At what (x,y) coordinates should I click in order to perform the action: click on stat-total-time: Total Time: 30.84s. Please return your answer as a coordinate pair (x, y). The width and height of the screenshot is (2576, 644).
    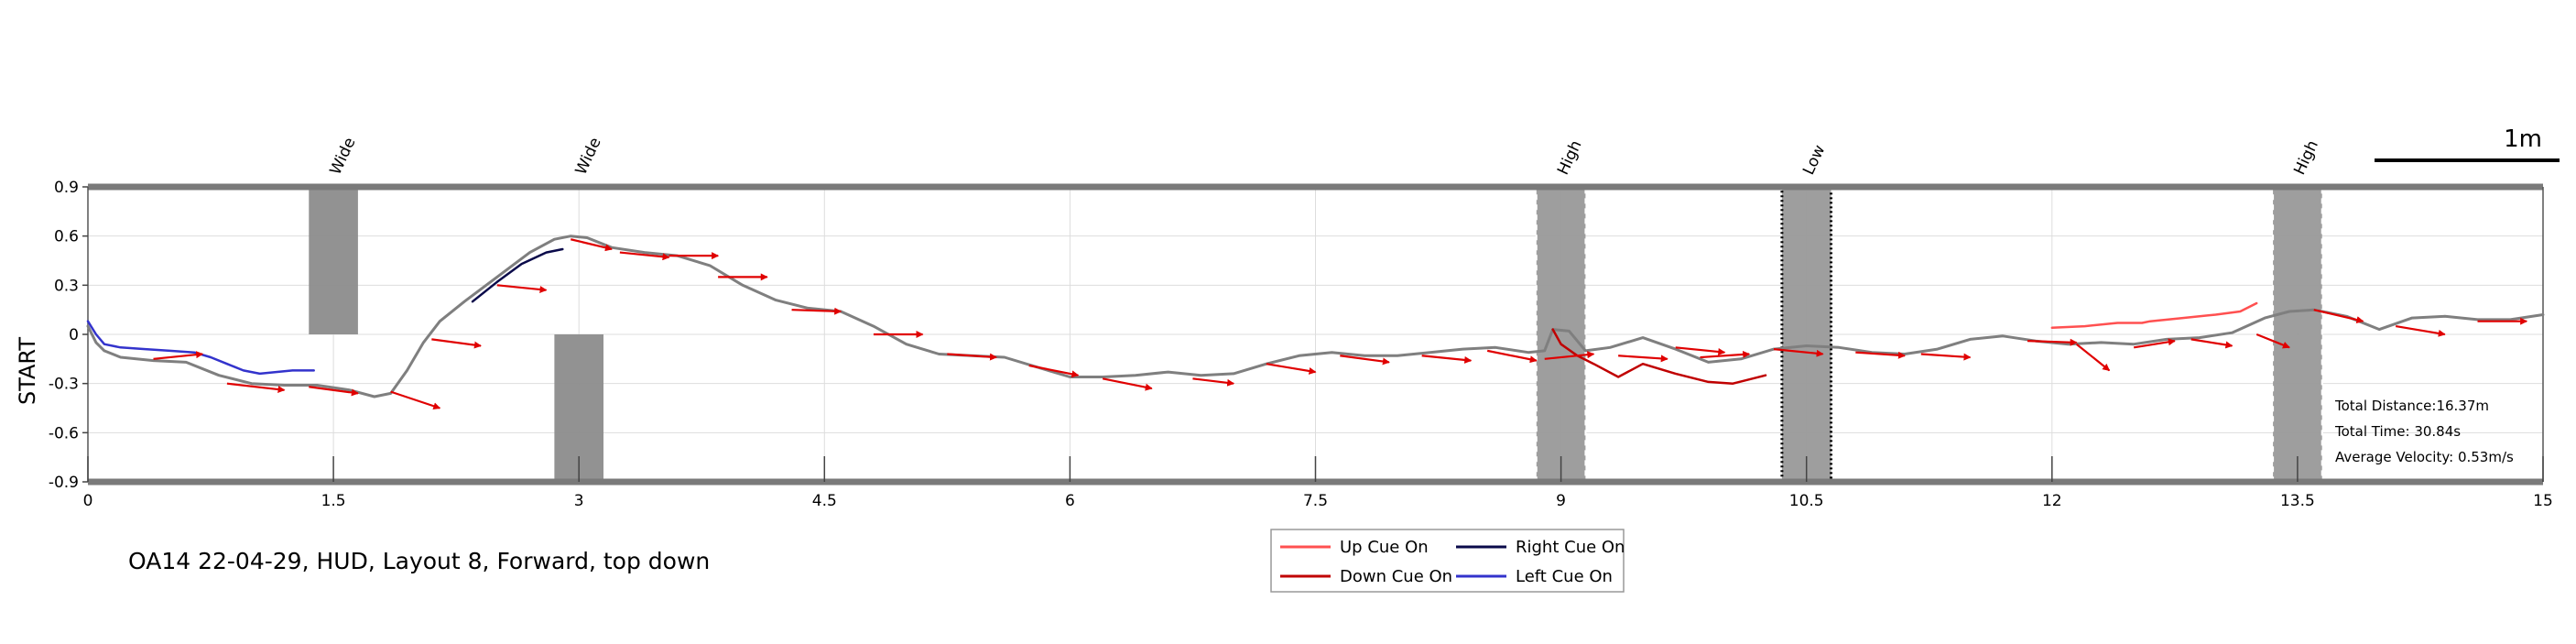
    Looking at the image, I should click on (2397, 432).